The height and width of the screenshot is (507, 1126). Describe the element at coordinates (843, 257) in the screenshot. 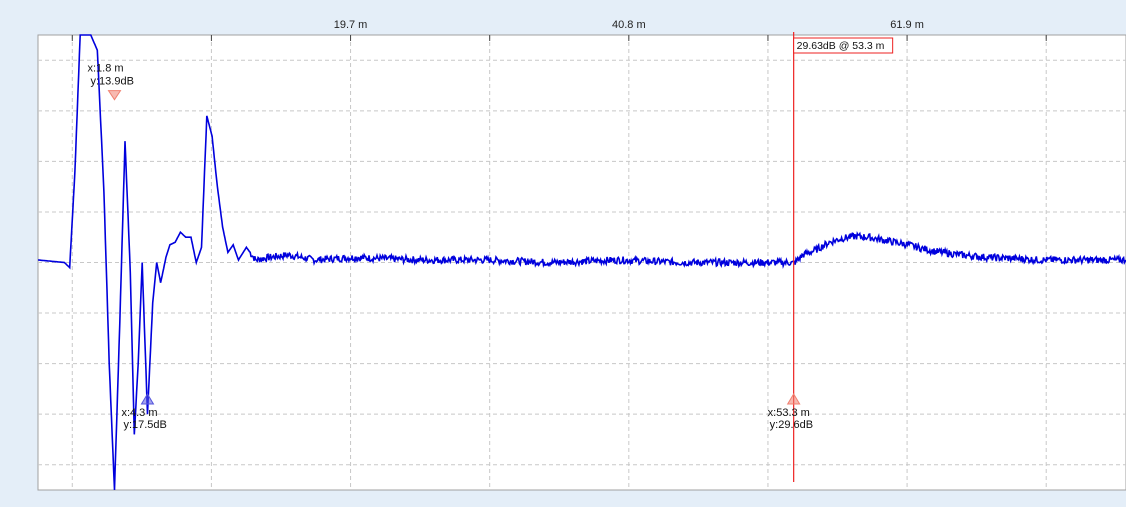

I see `cursor-layer: 29.63dB @ 53.3 m` at that location.